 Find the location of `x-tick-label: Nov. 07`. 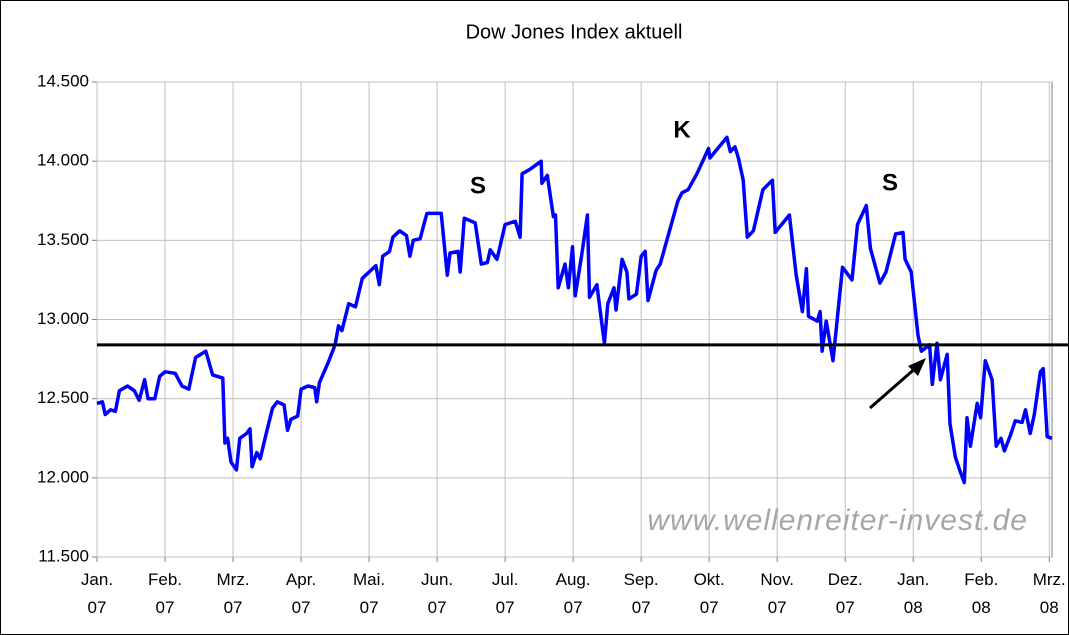

x-tick-label: Nov. 07 is located at coordinates (777, 593).